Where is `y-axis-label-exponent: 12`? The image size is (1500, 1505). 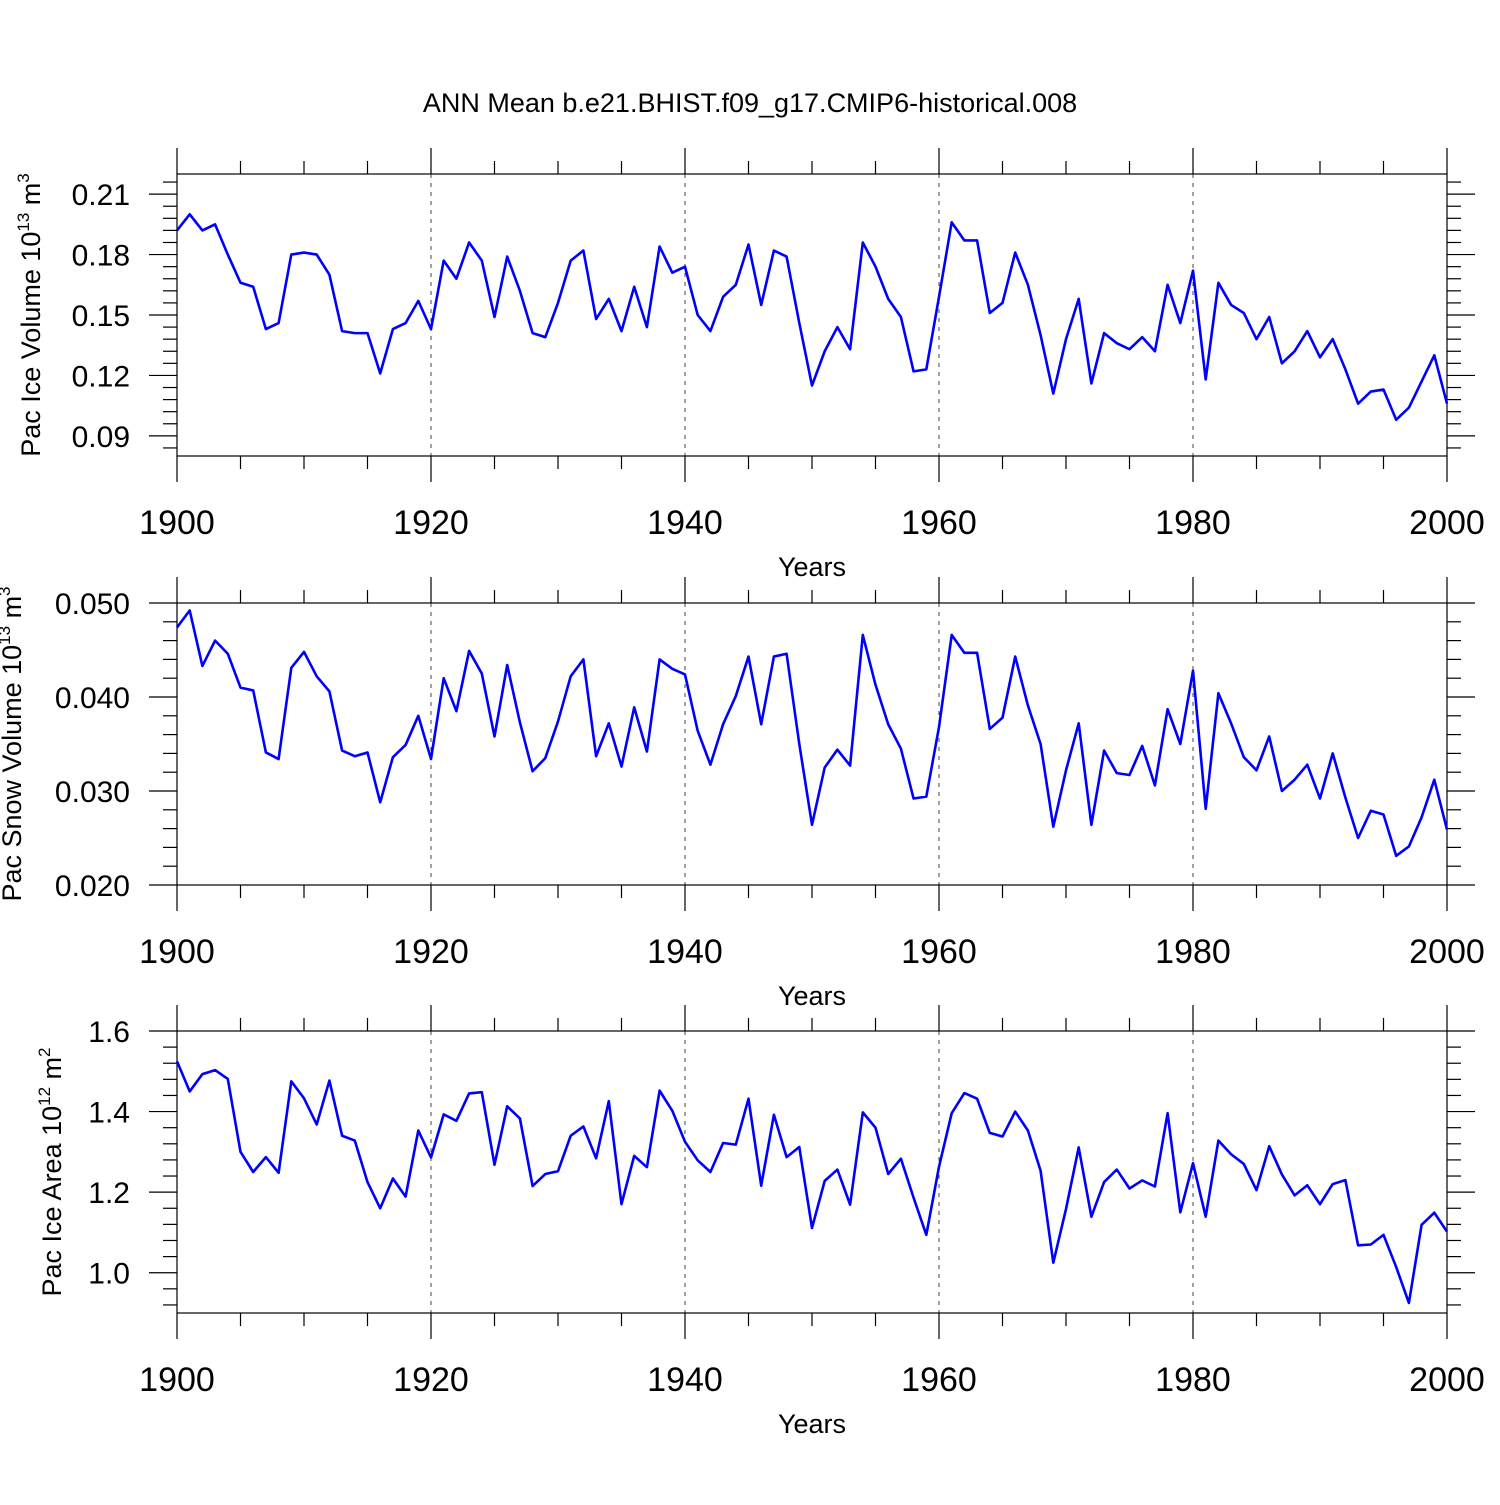
y-axis-label-exponent: 12 is located at coordinates (44, 1096).